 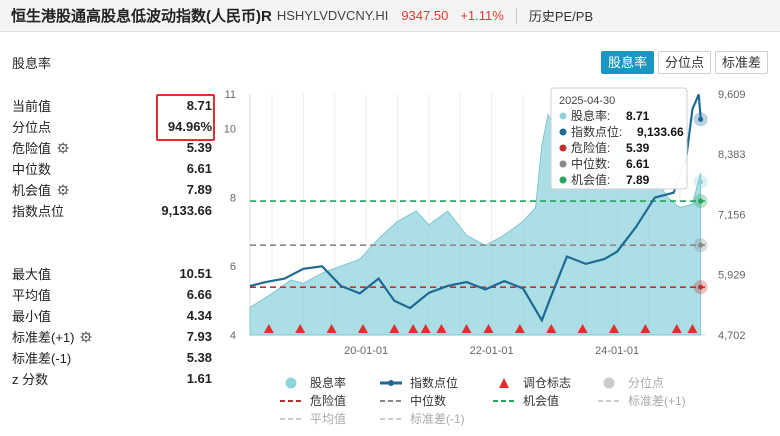 What do you see at coordinates (587, 101) in the screenshot?
I see `tooltip-date: 2025-04-30` at bounding box center [587, 101].